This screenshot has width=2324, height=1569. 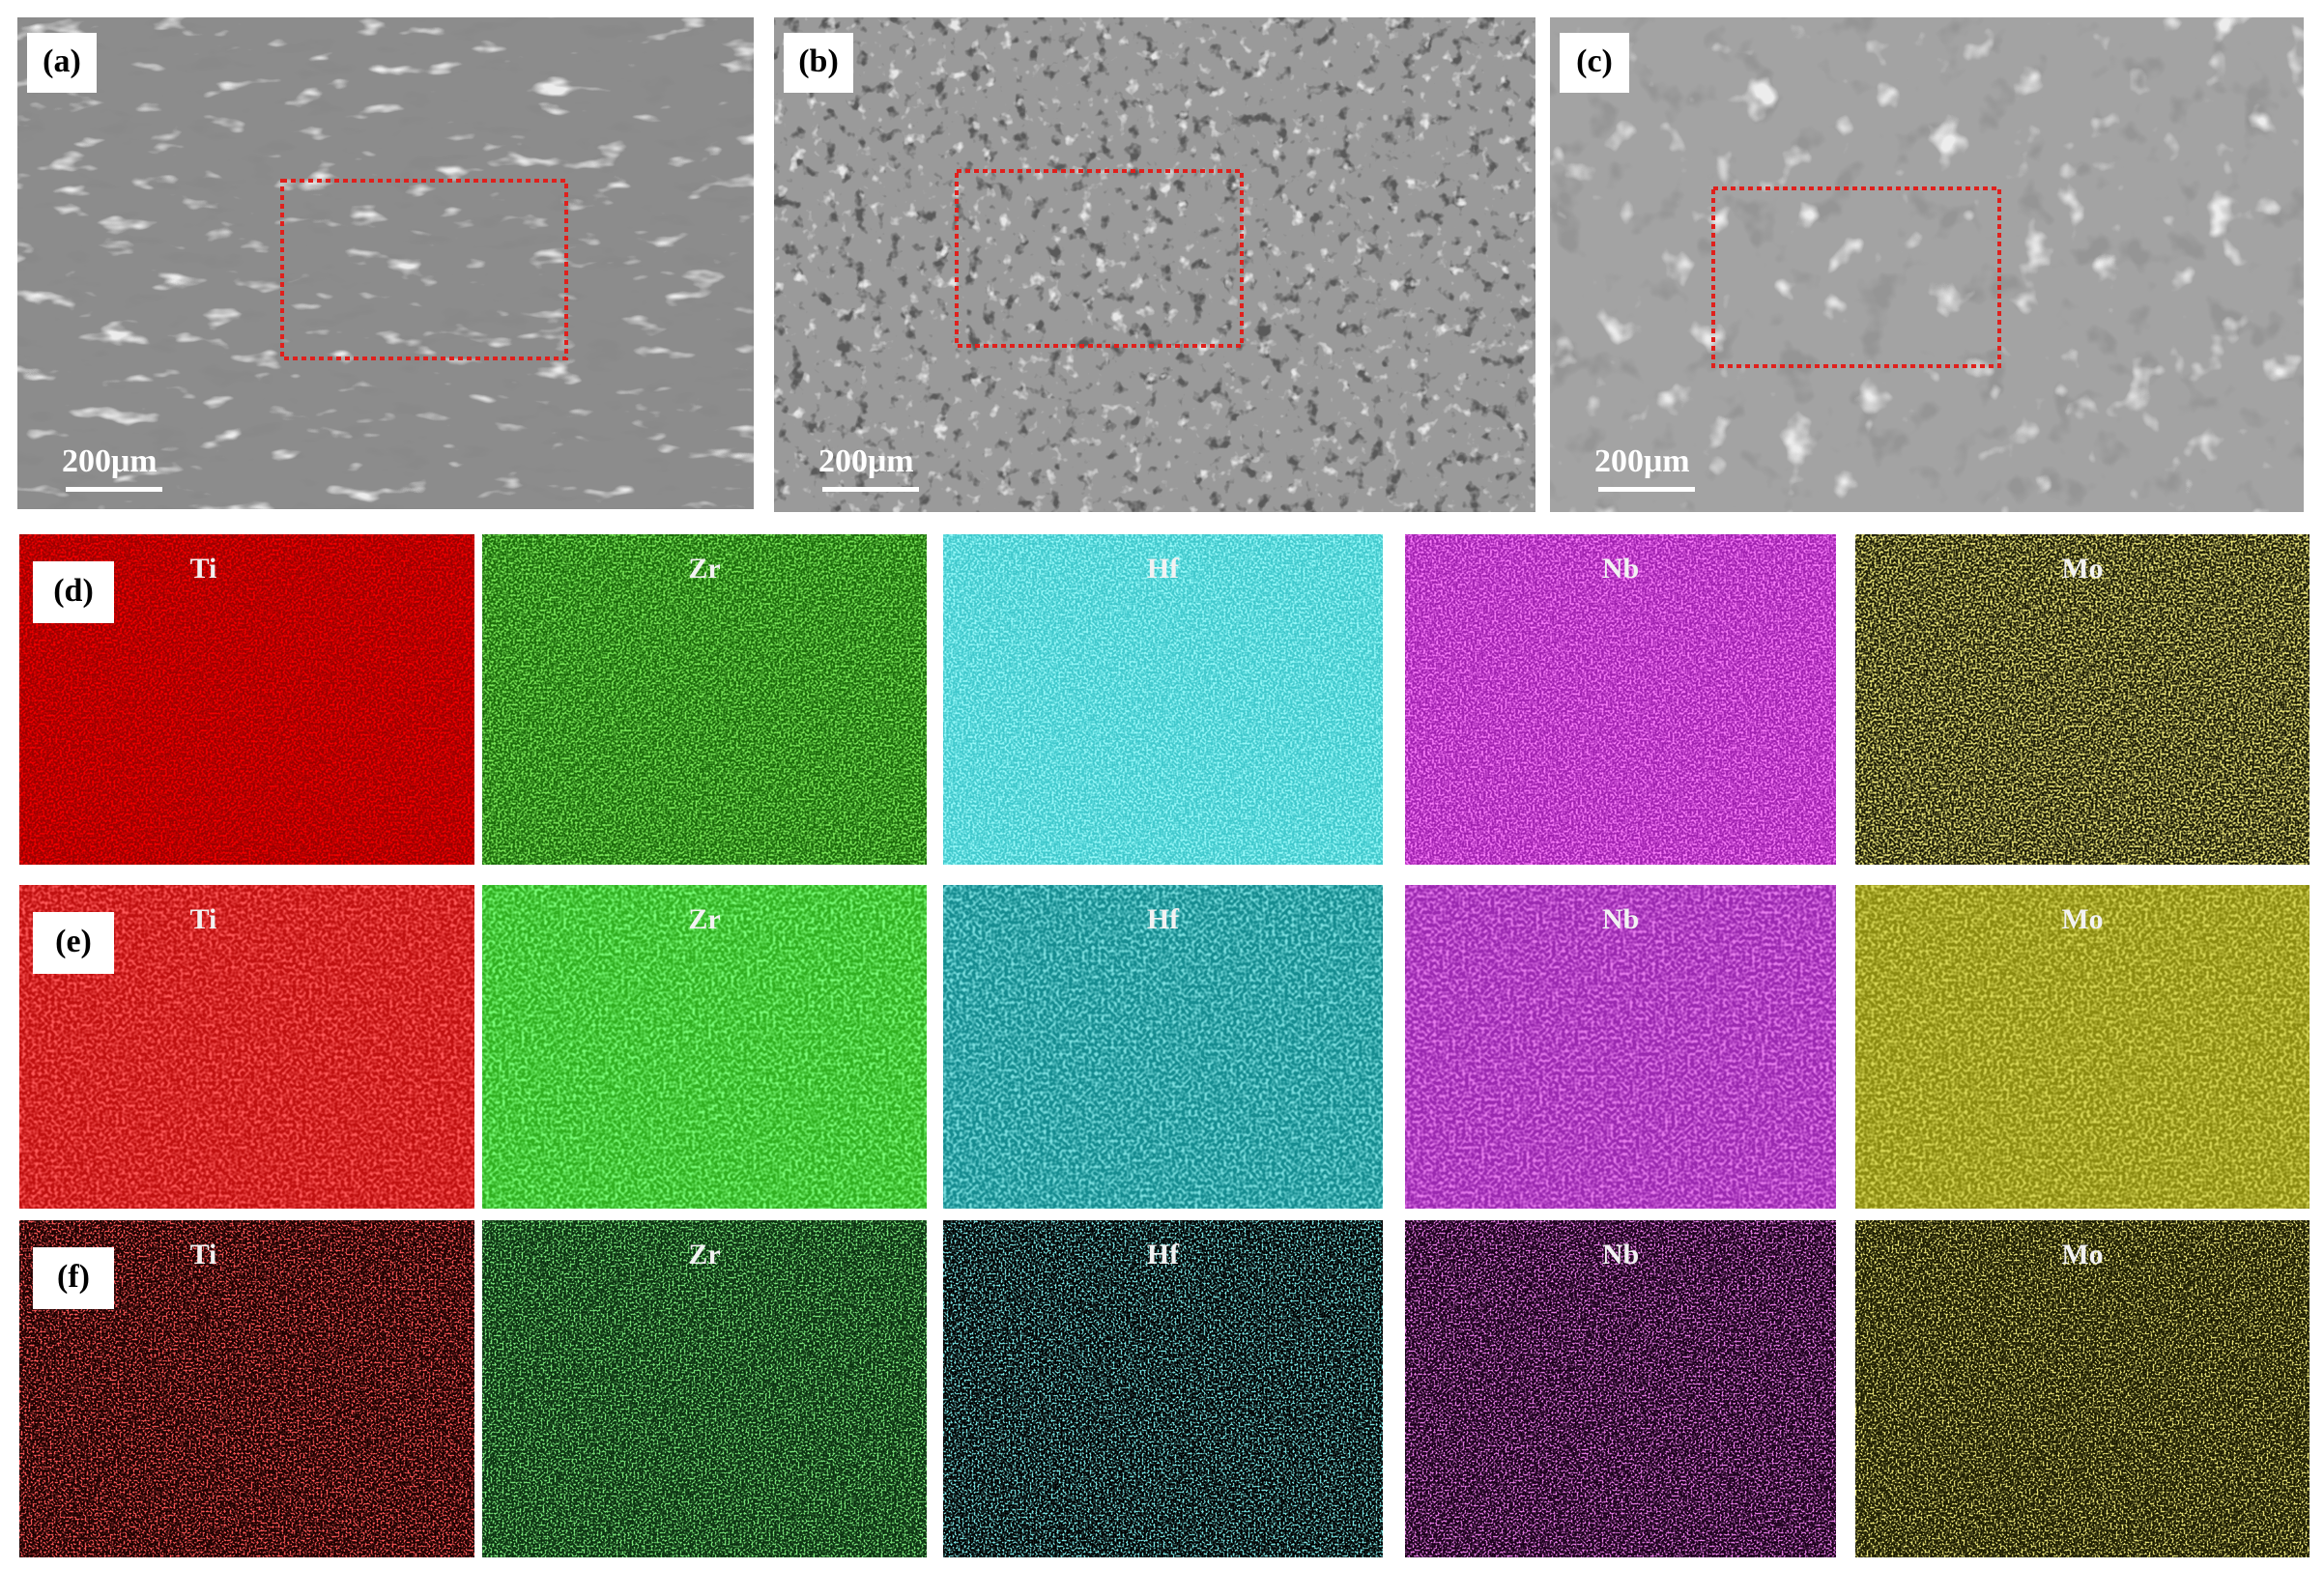 I want to click on panel-label: (f), so click(x=73, y=1277).